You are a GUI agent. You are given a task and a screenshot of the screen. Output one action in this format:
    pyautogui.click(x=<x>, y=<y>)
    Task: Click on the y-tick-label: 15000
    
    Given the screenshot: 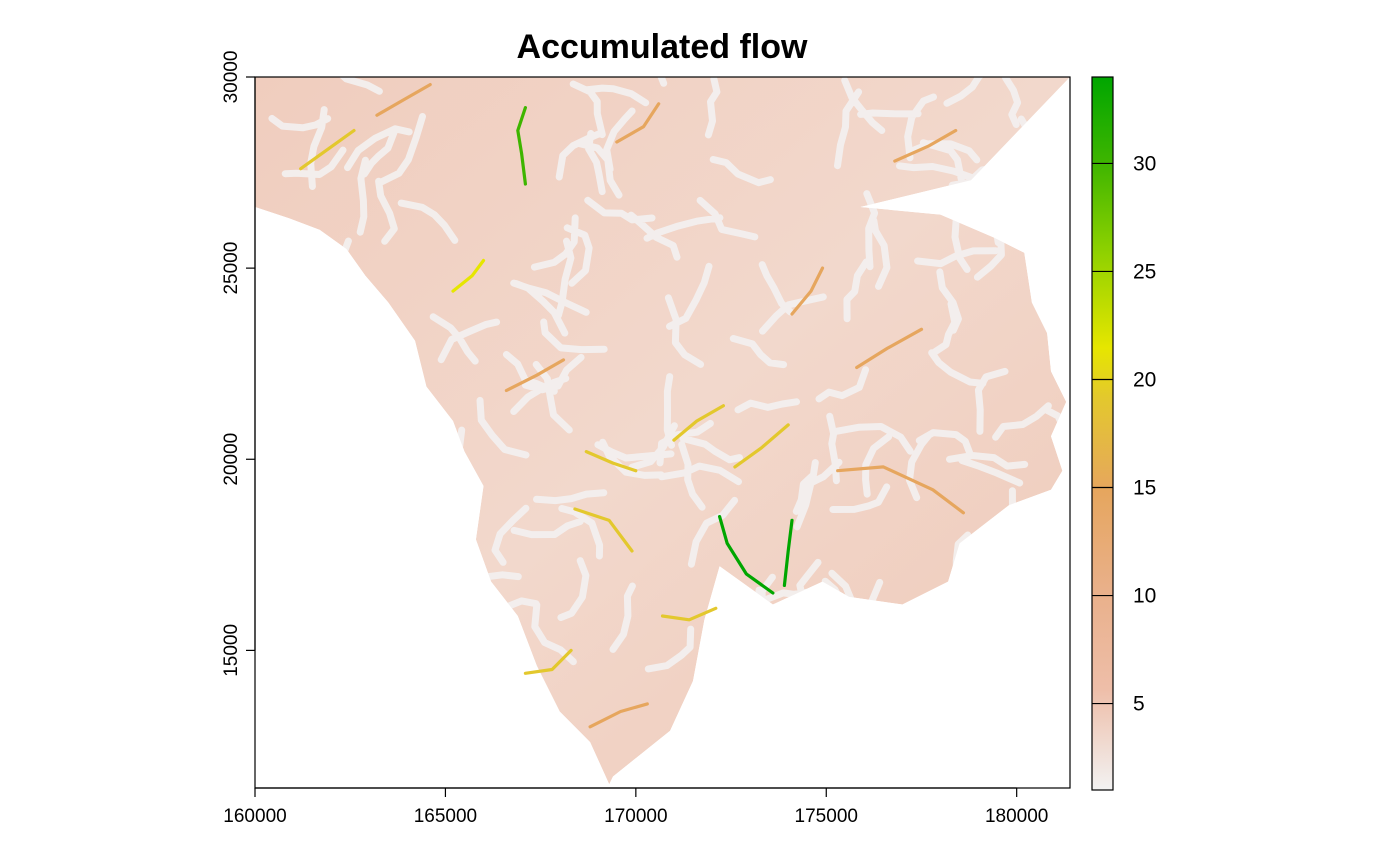 What is the action you would take?
    pyautogui.click(x=231, y=650)
    